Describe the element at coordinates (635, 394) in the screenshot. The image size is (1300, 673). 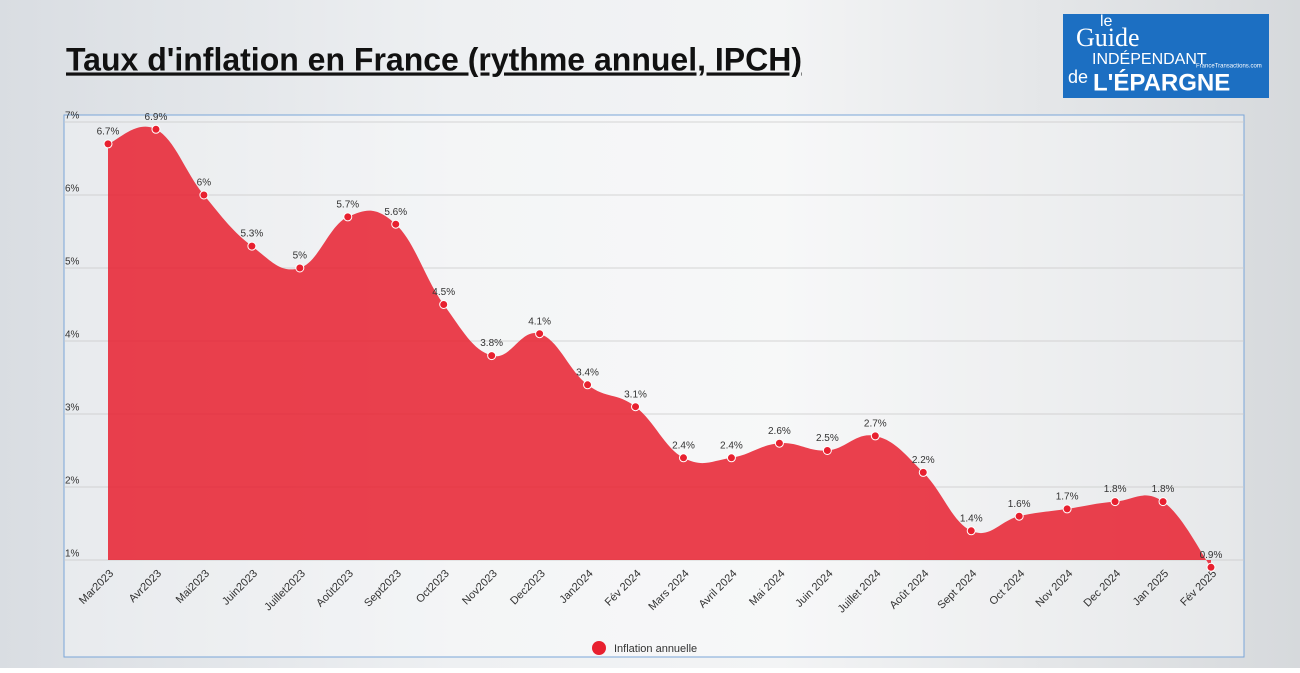
I see `value-label: 3.1%` at that location.